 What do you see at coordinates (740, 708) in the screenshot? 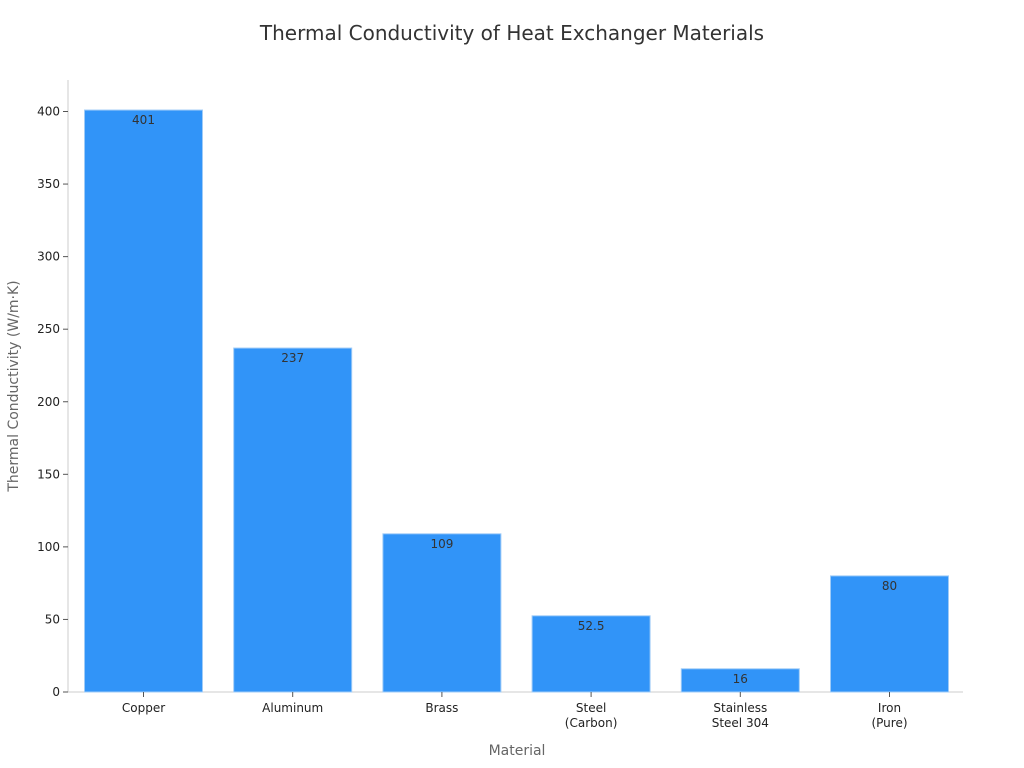
I see `x-tick-label-line: Stainless` at bounding box center [740, 708].